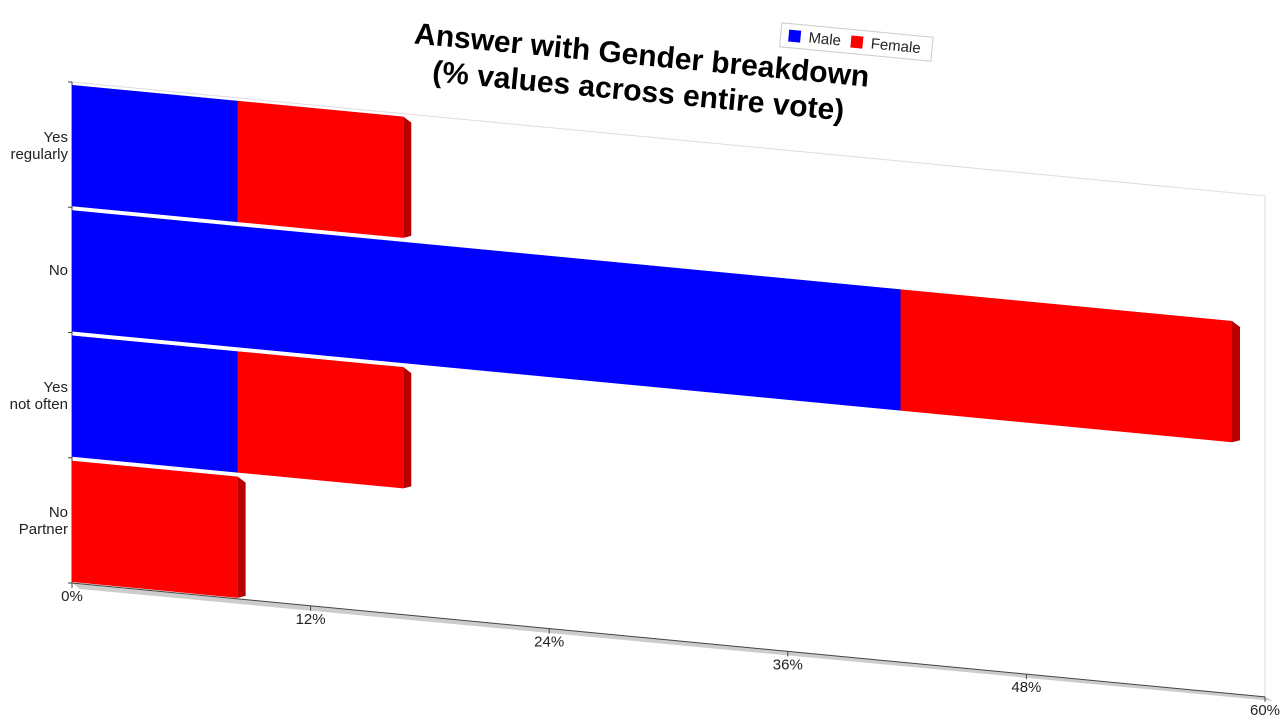  Describe the element at coordinates (549, 642) in the screenshot. I see `x-tick-label: 24%` at that location.